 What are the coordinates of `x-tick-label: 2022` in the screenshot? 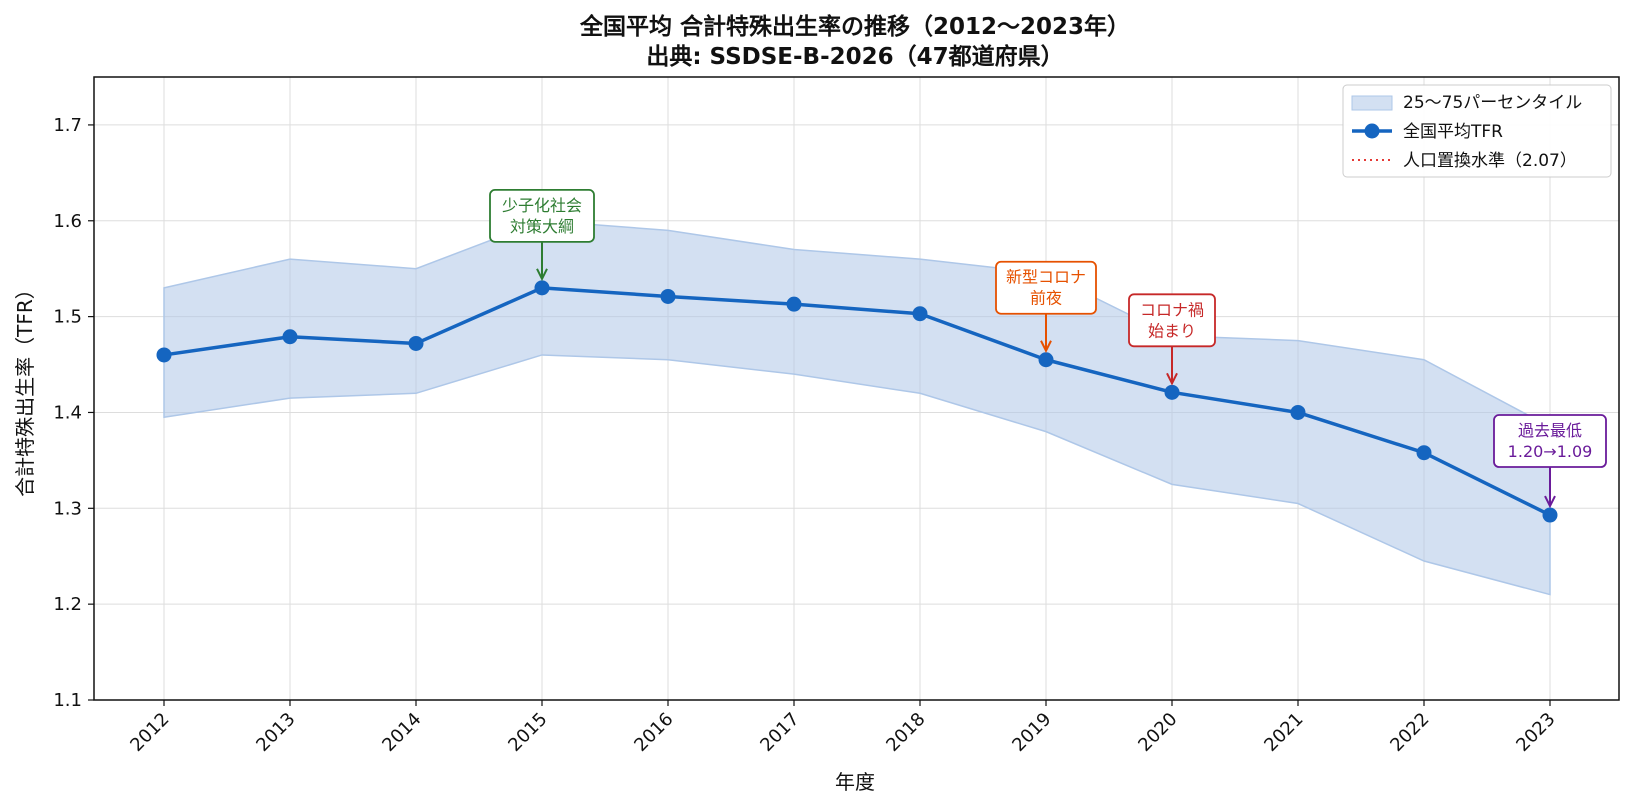 It's located at (1409, 732).